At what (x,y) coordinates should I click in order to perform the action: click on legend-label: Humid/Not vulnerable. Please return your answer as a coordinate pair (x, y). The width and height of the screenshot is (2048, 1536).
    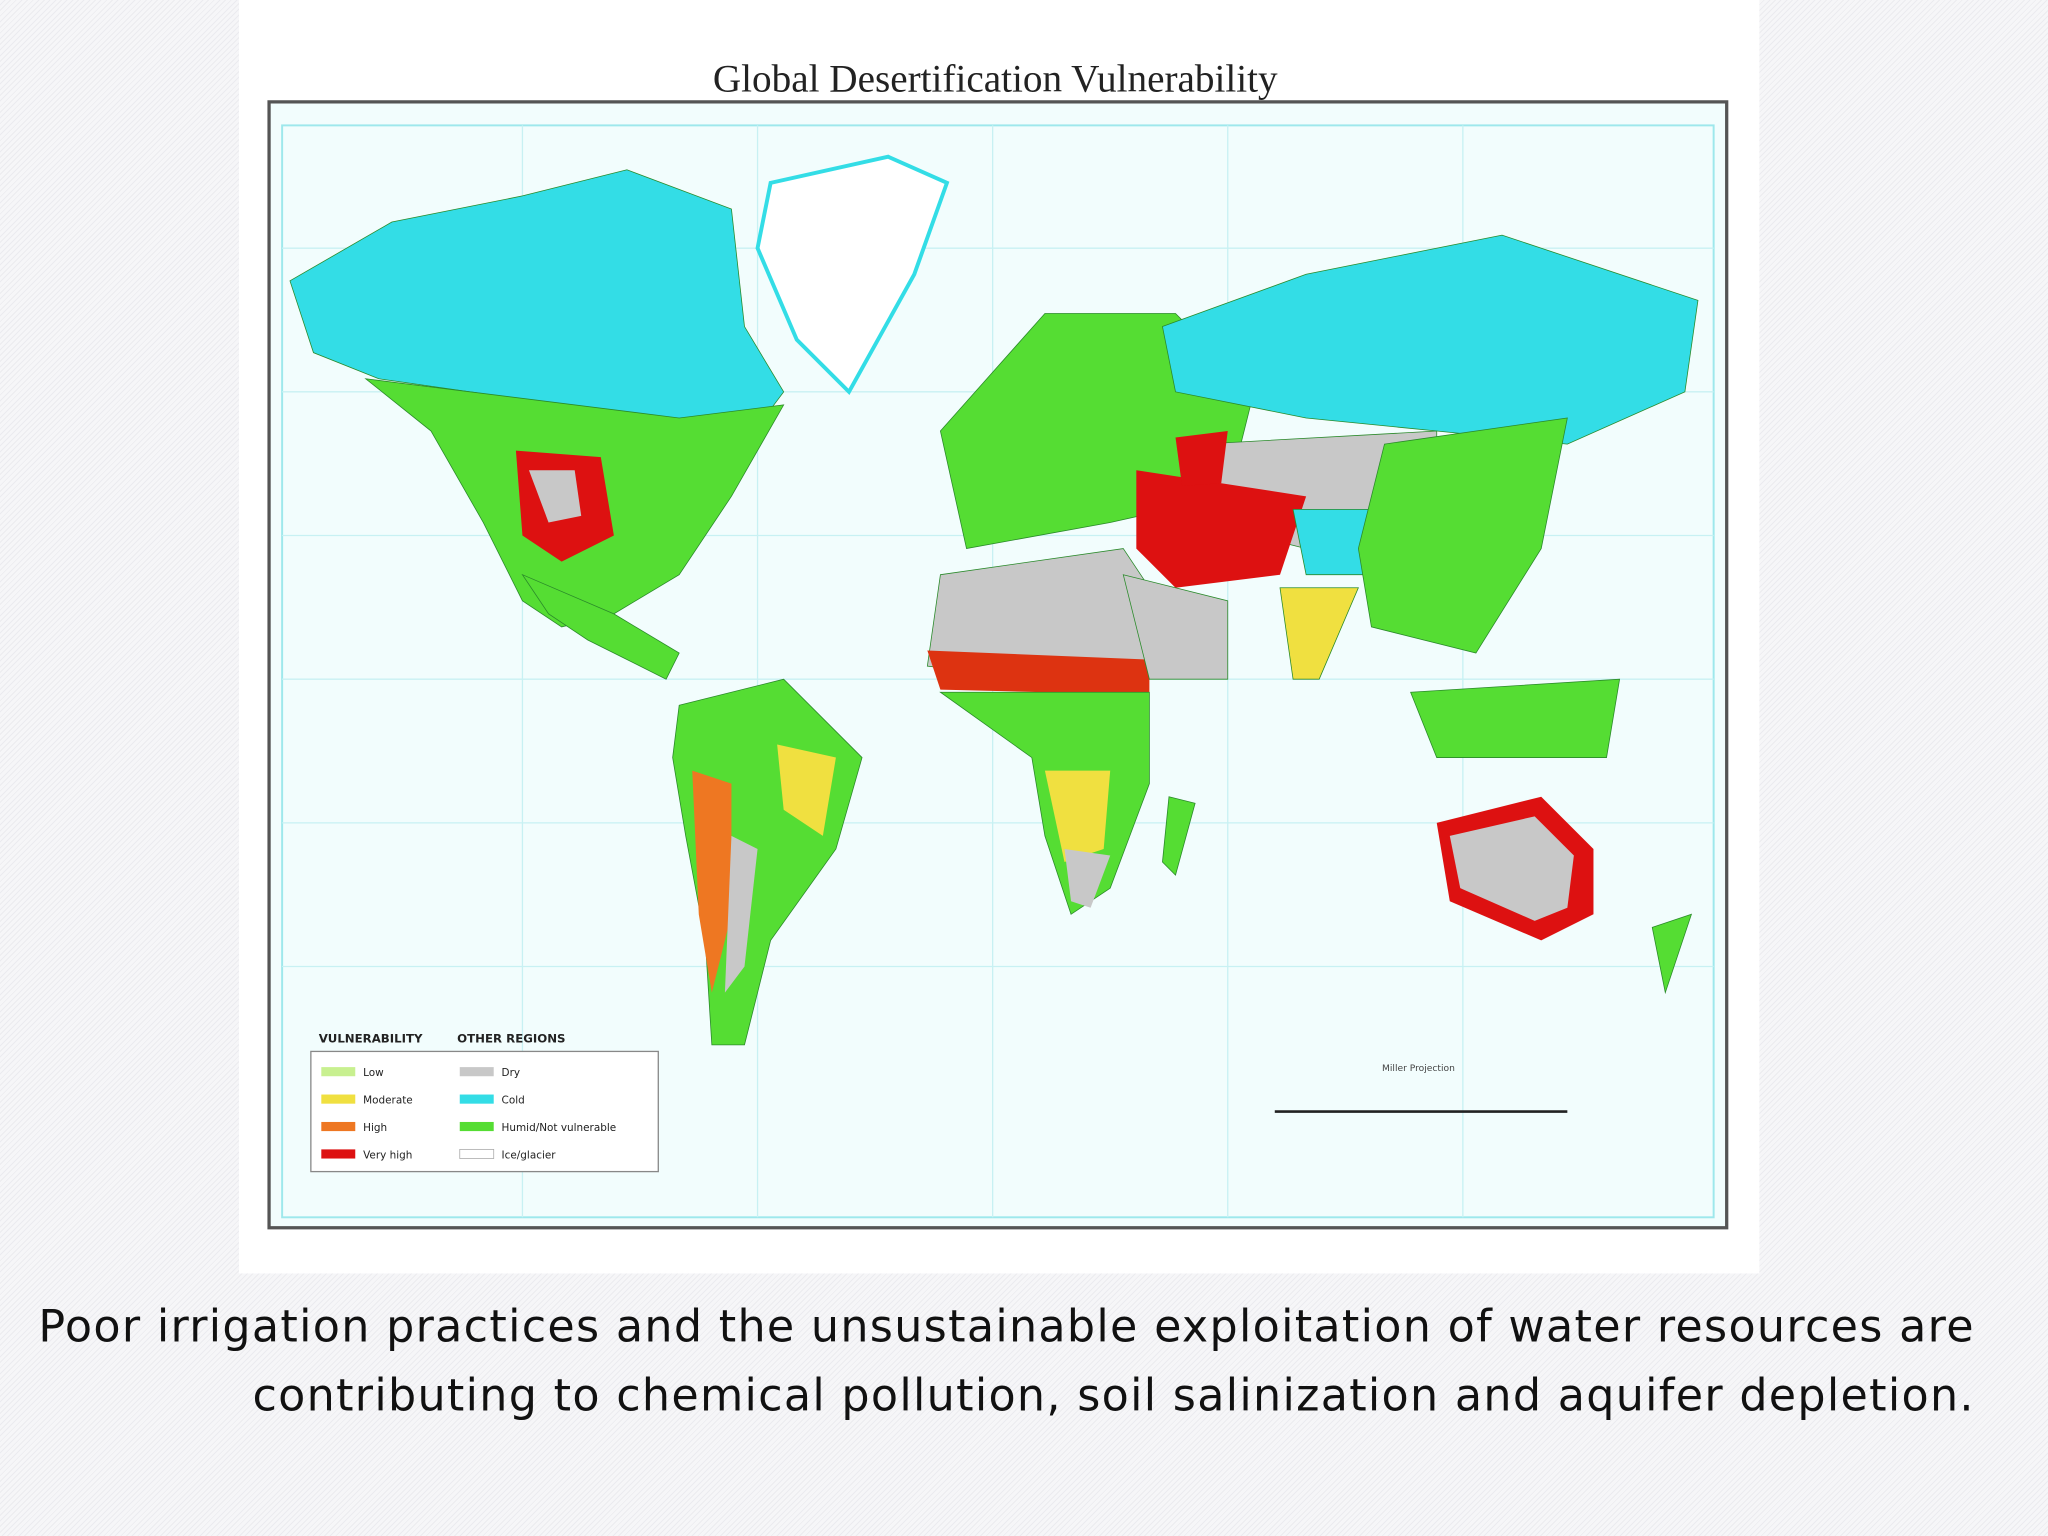
    Looking at the image, I should click on (559, 1128).